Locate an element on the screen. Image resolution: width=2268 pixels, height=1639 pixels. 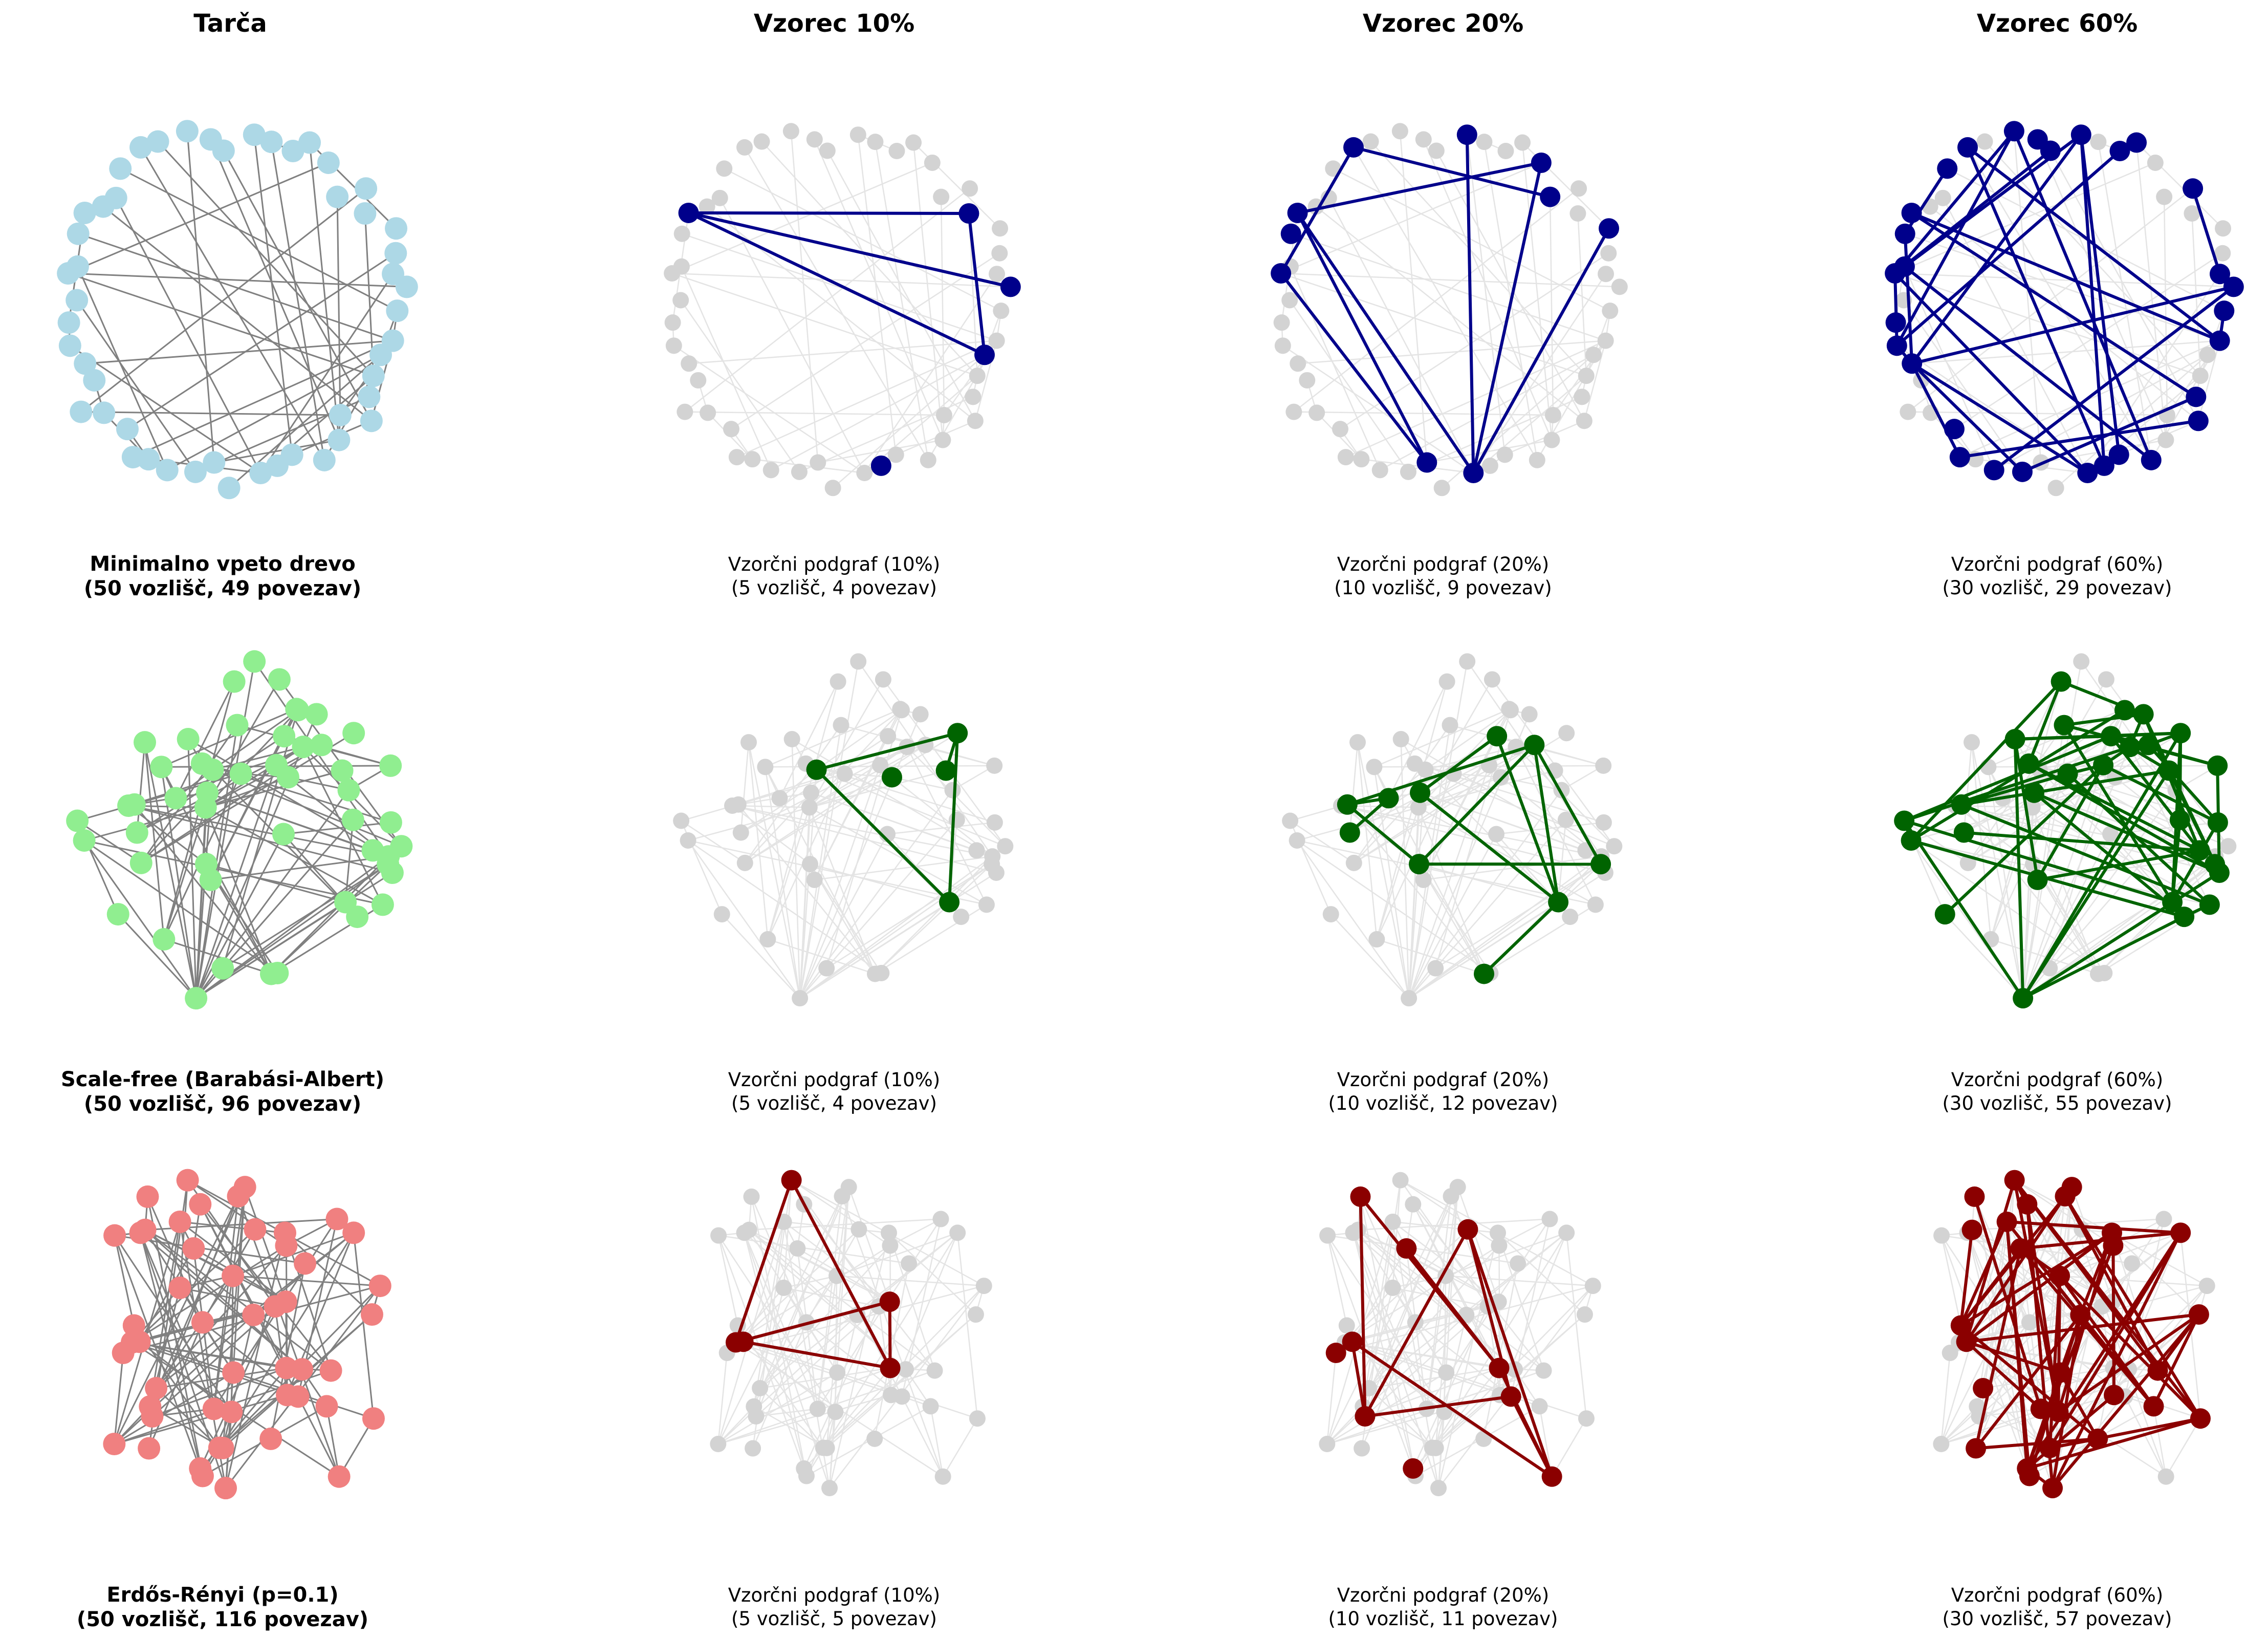
caption-line-1: Vzorčni podgraf (10%) is located at coordinates (834, 1080).